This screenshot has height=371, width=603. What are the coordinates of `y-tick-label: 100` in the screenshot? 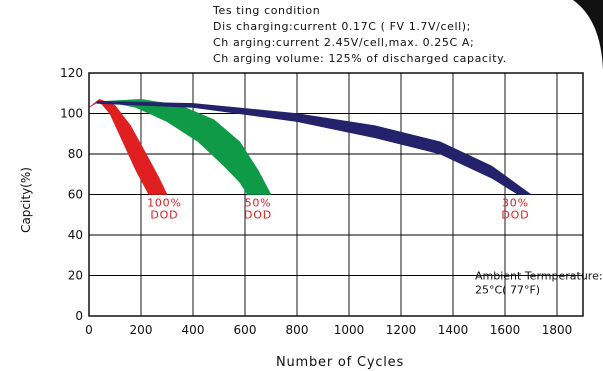 It's located at (71, 114).